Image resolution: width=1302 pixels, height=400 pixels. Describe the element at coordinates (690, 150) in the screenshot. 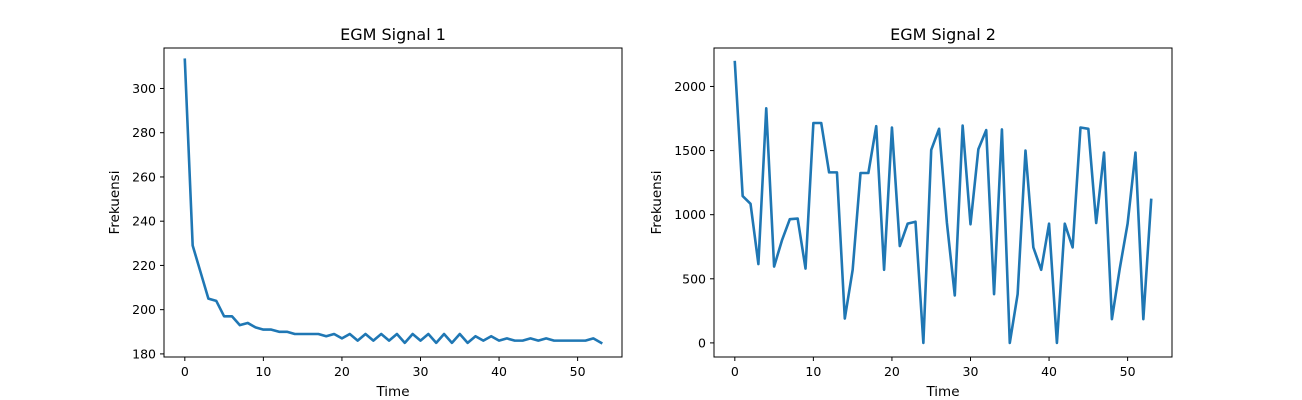

I see `y-tick-label: 1500` at that location.